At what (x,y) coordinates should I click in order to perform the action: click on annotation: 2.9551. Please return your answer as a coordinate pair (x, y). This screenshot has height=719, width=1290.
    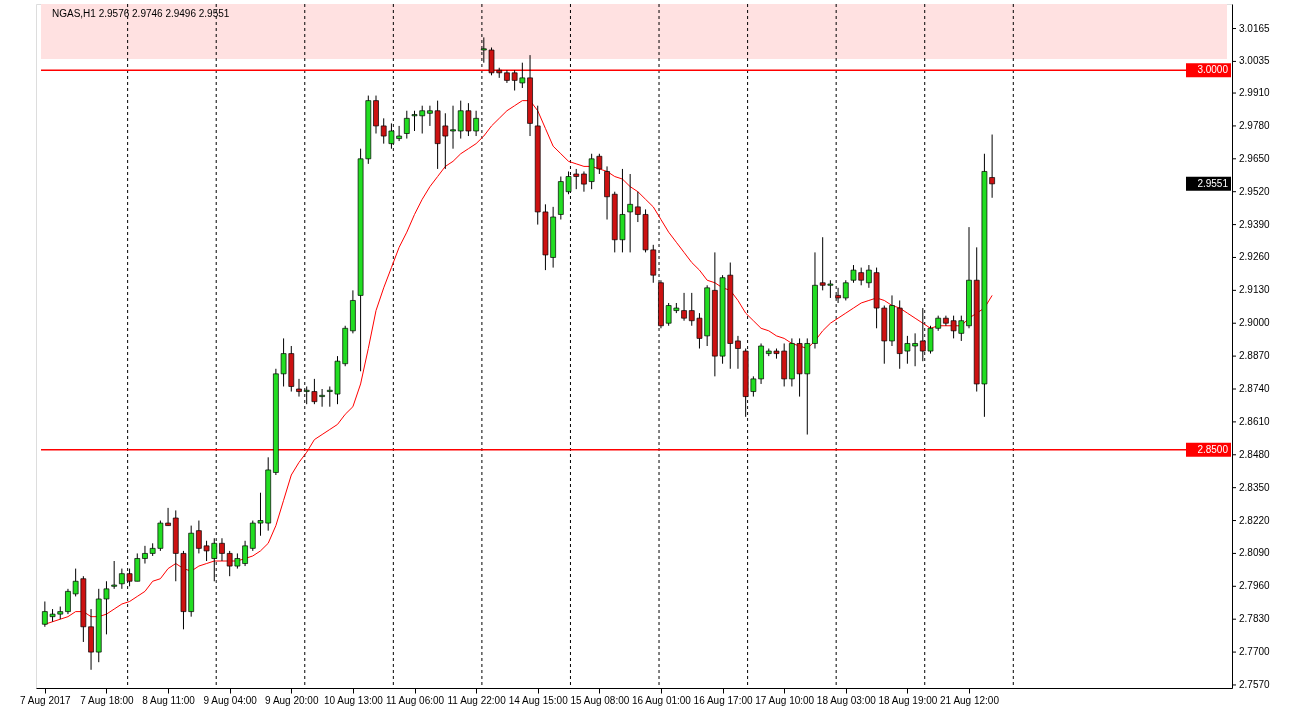
    Looking at the image, I should click on (1213, 183).